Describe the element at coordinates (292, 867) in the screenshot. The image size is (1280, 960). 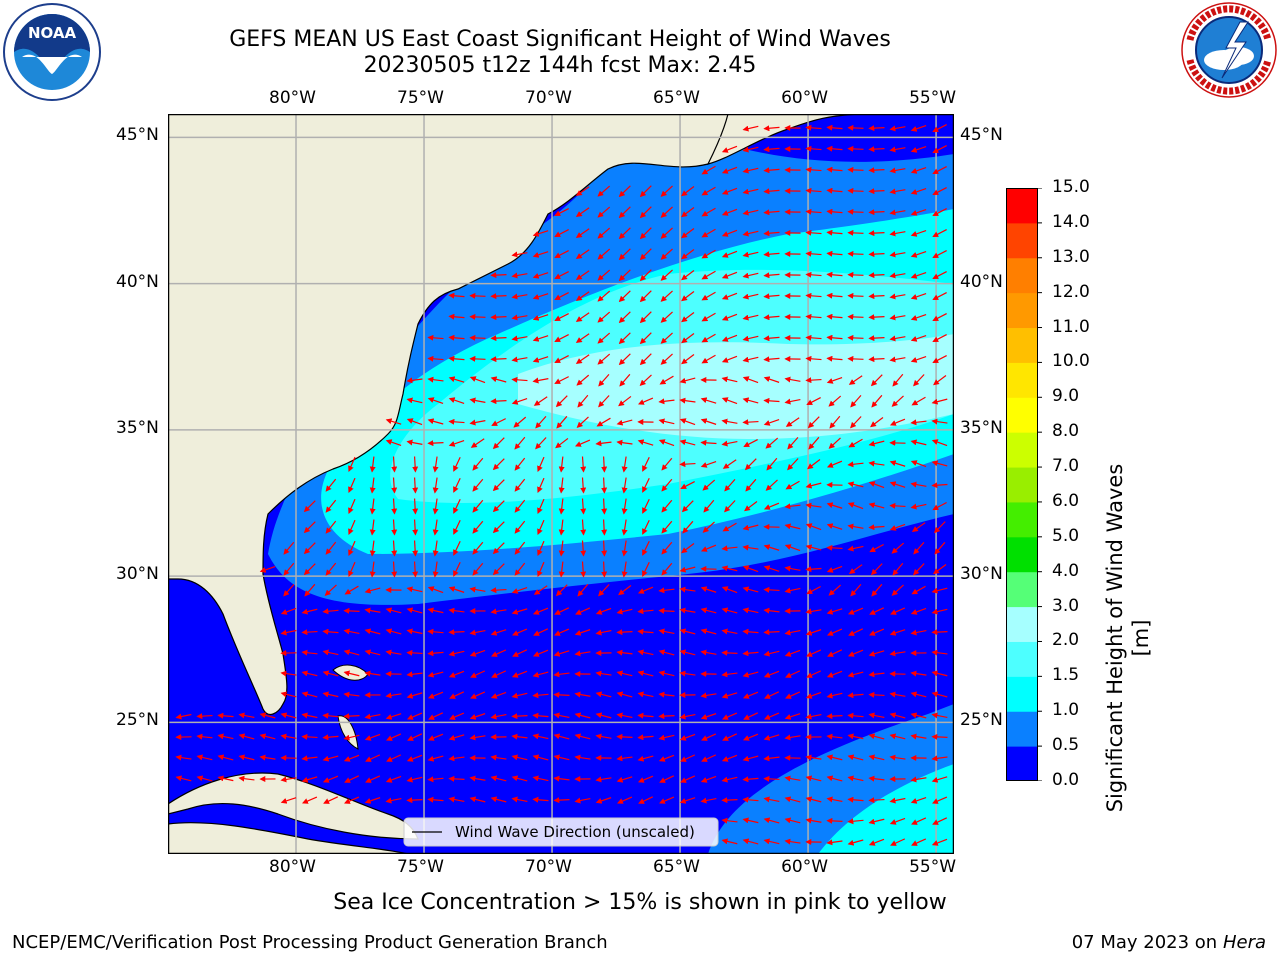
I see `lon-label-bottom: 80°W` at that location.